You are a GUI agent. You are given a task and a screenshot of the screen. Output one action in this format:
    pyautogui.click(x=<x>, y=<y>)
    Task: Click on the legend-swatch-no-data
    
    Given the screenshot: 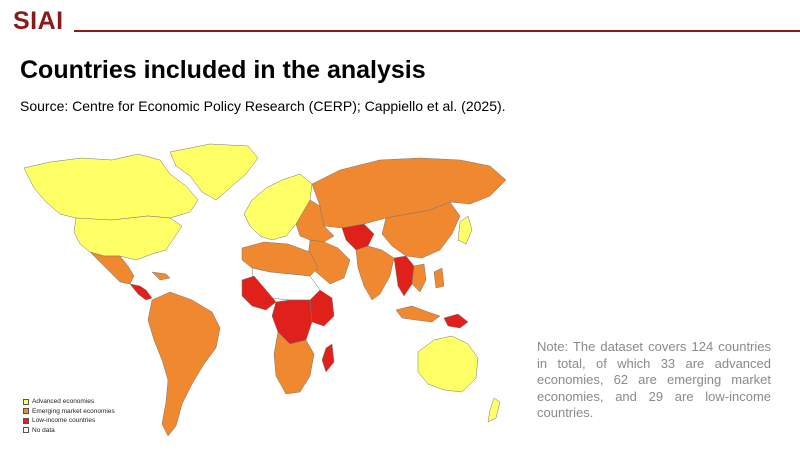 What is the action you would take?
    pyautogui.click(x=26, y=430)
    